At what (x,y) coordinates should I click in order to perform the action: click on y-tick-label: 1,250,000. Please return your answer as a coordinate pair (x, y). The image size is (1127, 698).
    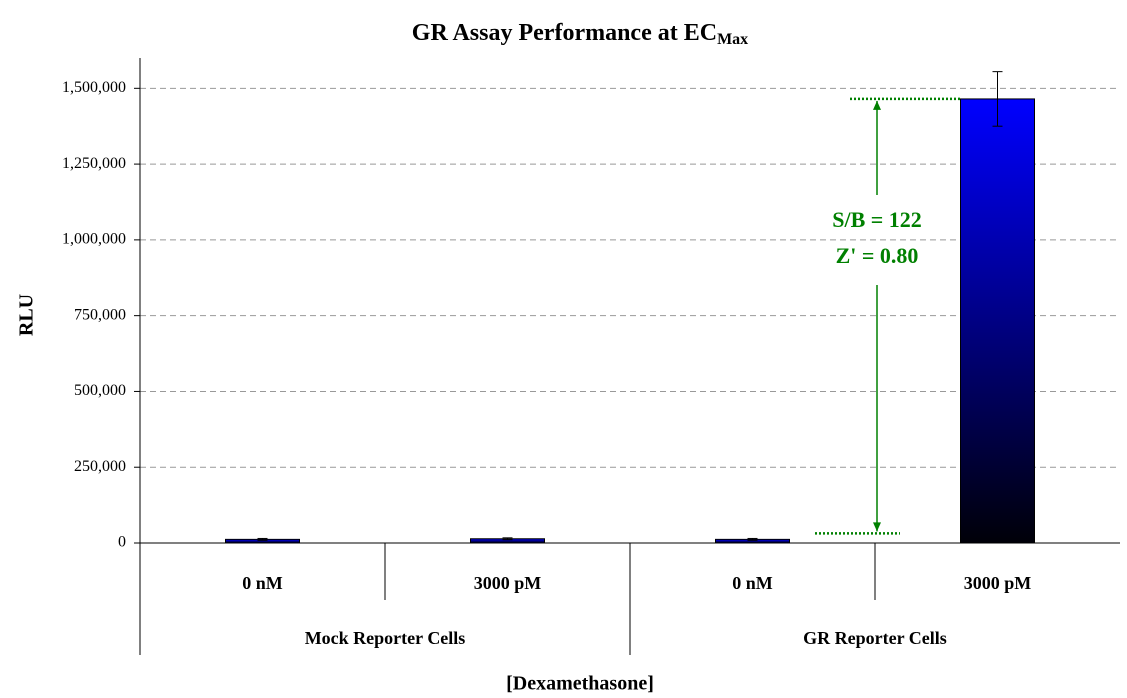
    Looking at the image, I should click on (94, 163).